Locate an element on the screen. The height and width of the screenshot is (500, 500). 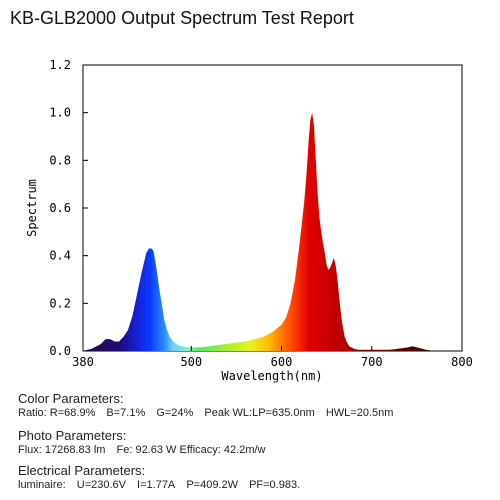
report-title: KB-GLB2000 Output Spectrum Test Report is located at coordinates (182, 18).